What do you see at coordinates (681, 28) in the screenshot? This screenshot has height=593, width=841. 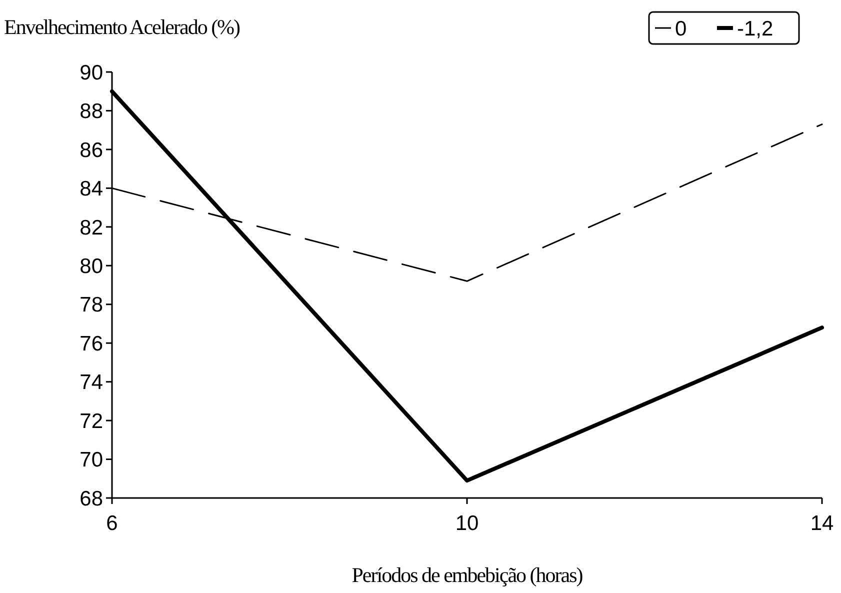 I see `legend-label: 0` at bounding box center [681, 28].